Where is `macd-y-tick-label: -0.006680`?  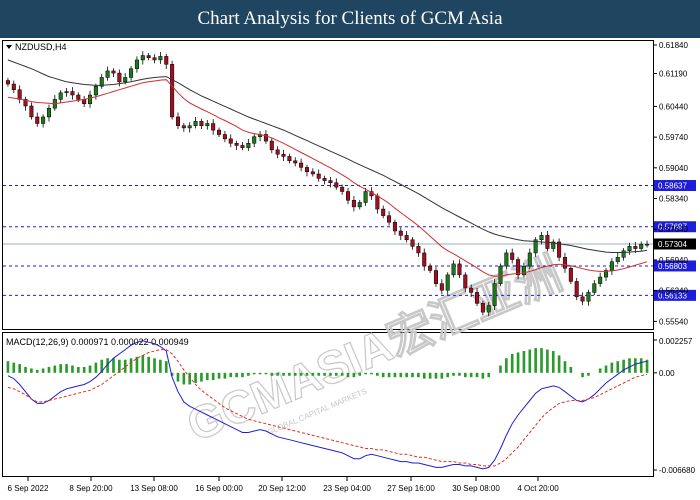
macd-y-tick-label: -0.006680 is located at coordinates (677, 470).